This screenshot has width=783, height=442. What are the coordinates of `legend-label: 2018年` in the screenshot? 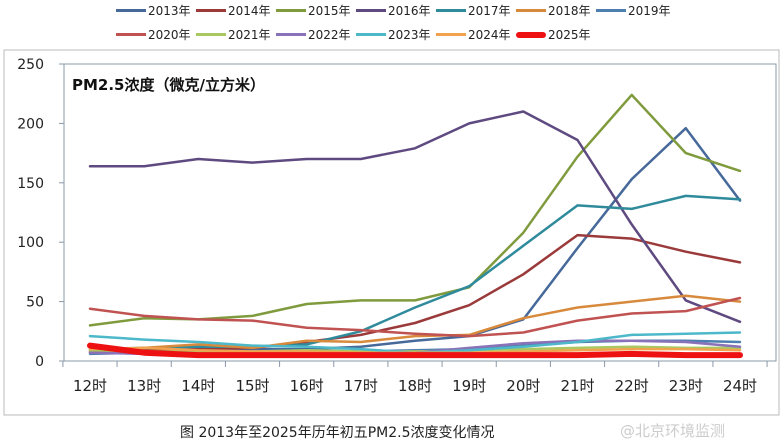 It's located at (569, 11).